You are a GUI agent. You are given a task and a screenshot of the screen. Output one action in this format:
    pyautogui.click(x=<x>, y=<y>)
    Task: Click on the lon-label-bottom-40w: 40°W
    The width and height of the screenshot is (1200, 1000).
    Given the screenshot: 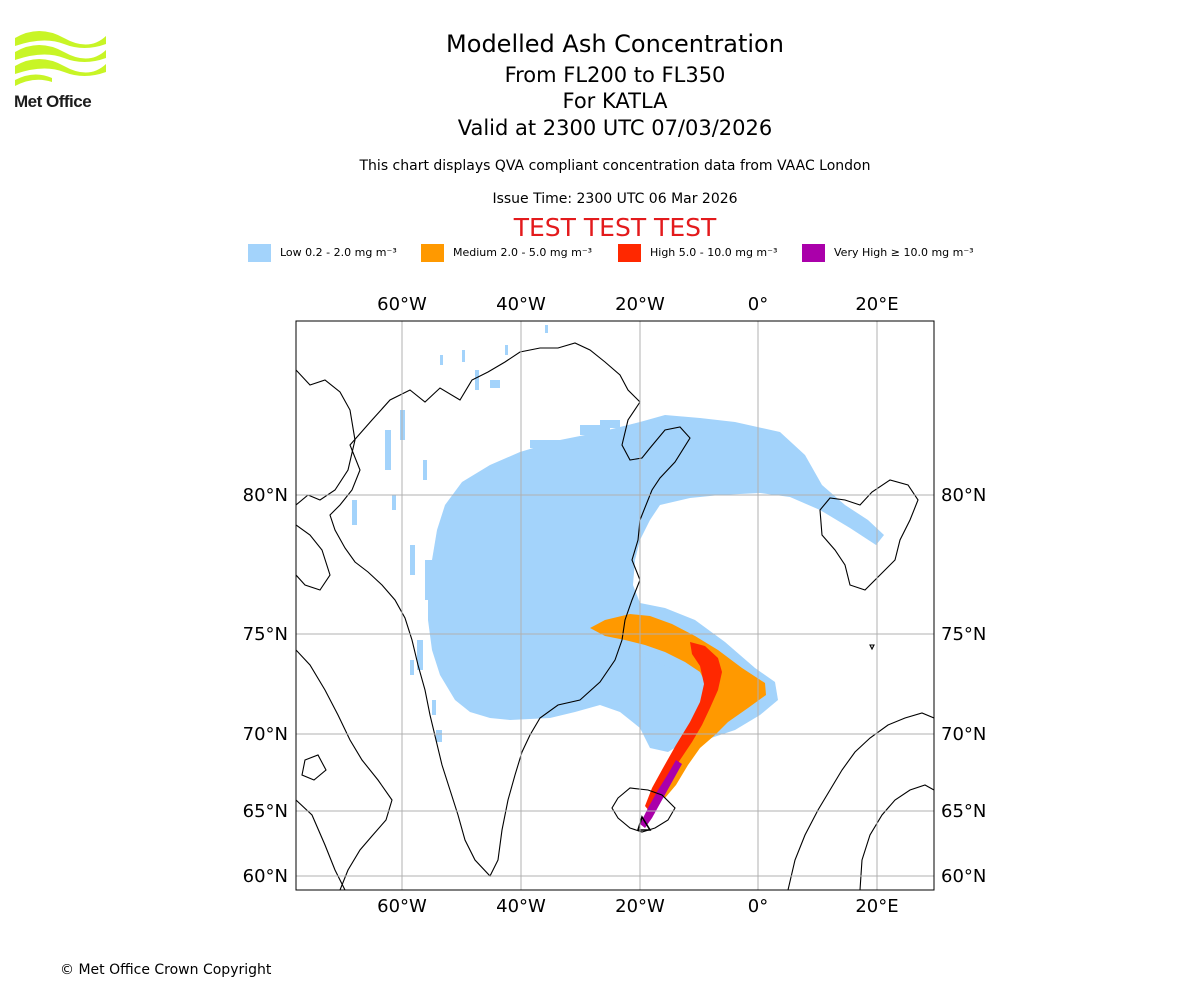 What is the action you would take?
    pyautogui.click(x=521, y=906)
    